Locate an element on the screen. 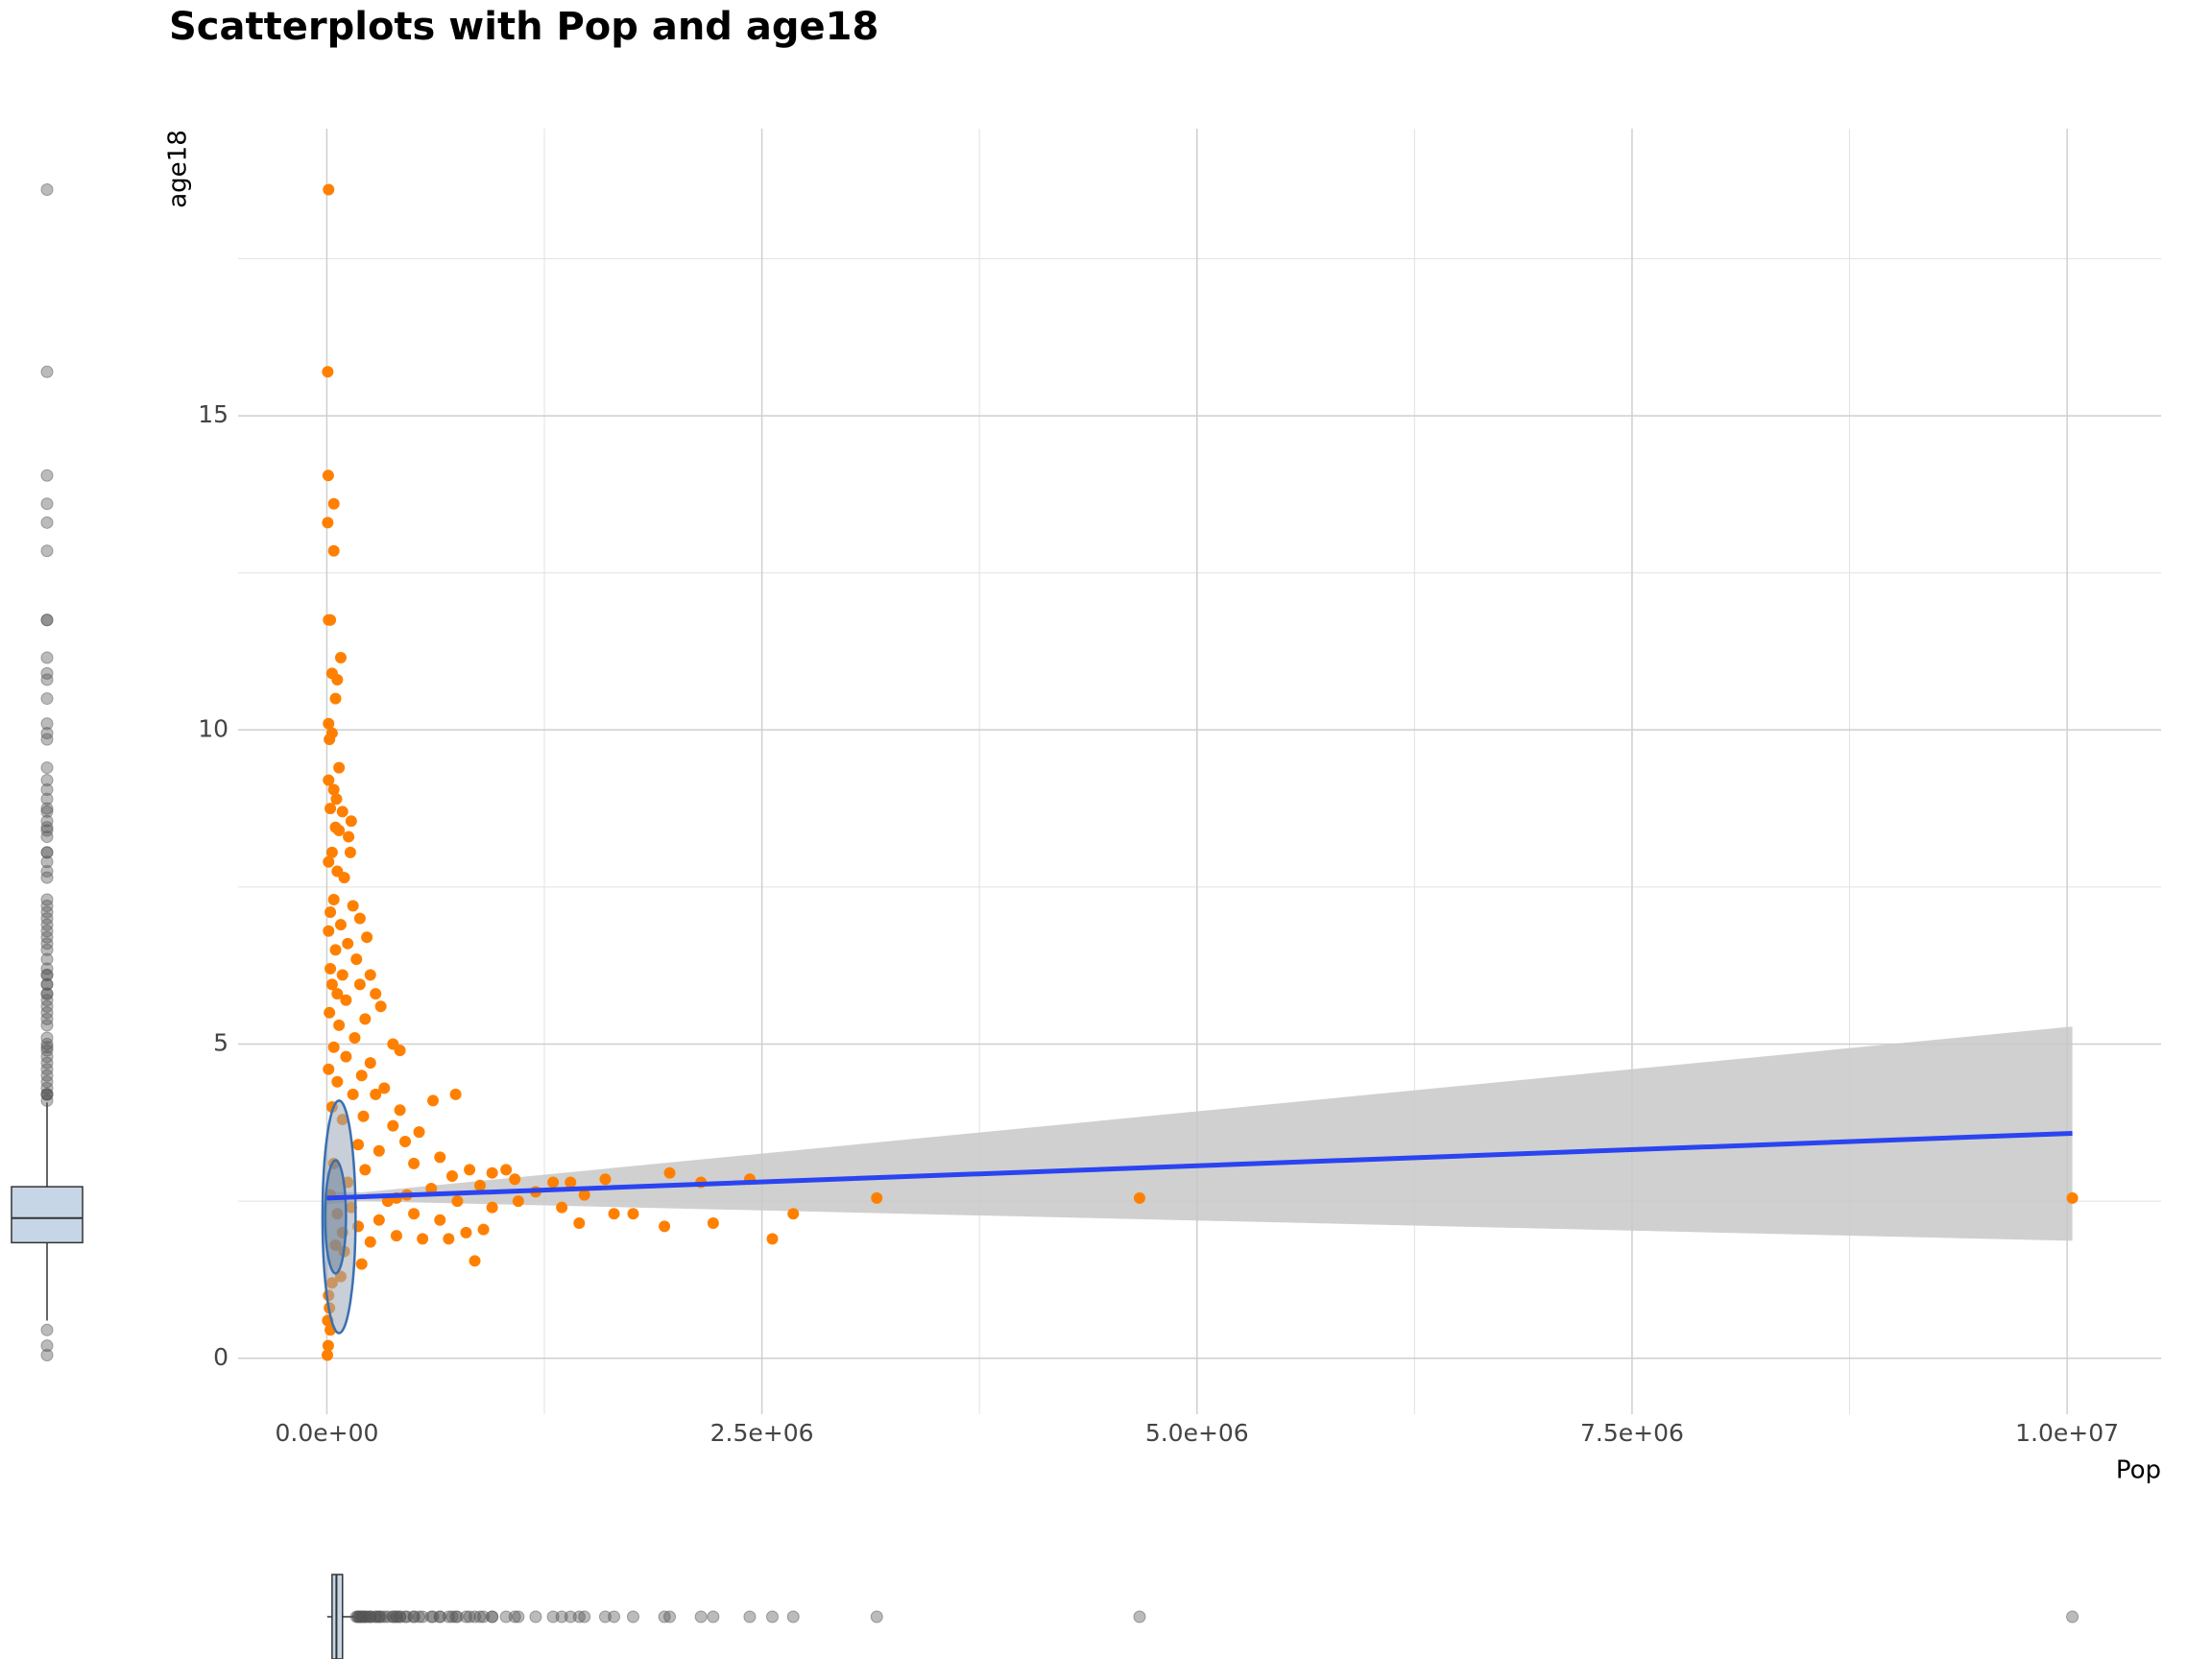 The height and width of the screenshot is (1659, 2212). density-ellipse is located at coordinates (336, 1217).